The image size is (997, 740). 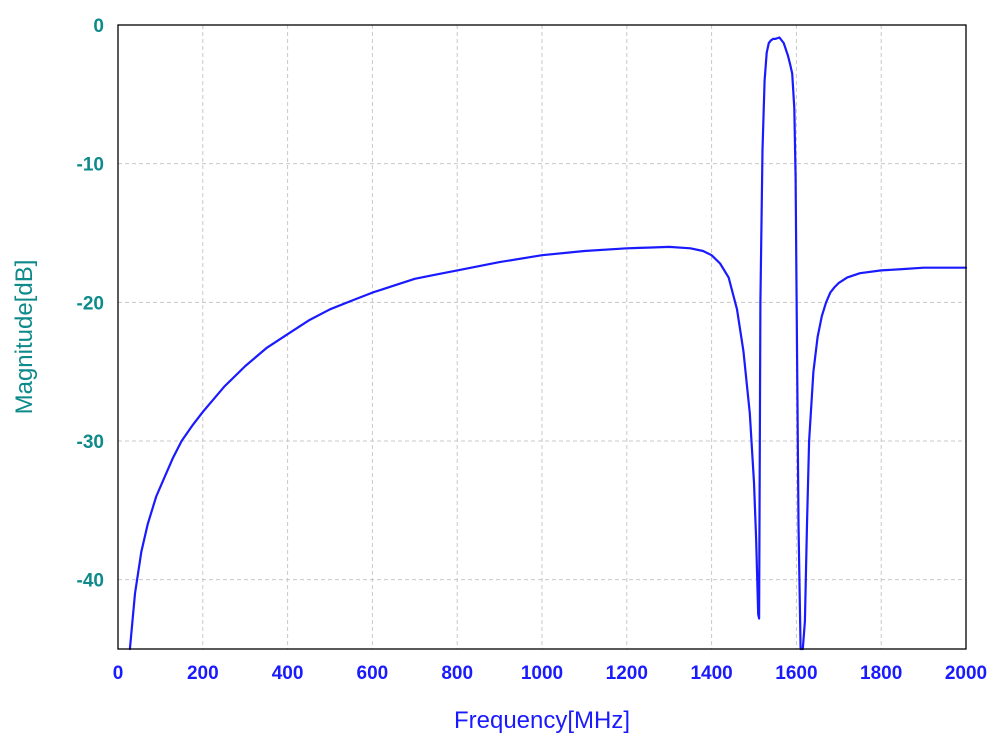 I want to click on x-tick-label: 0, so click(x=118, y=673).